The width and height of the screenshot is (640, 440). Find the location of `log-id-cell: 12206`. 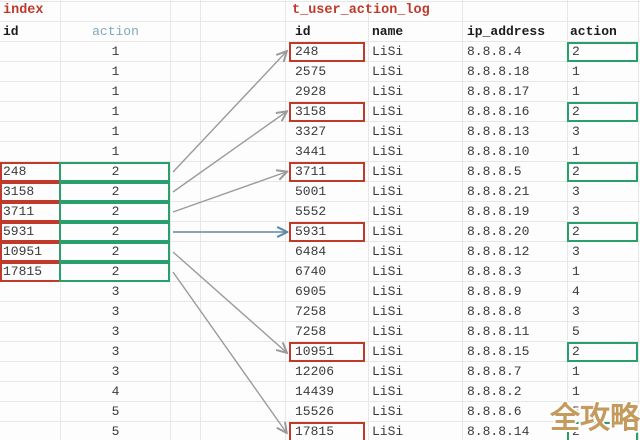

log-id-cell: 12206 is located at coordinates (315, 371).